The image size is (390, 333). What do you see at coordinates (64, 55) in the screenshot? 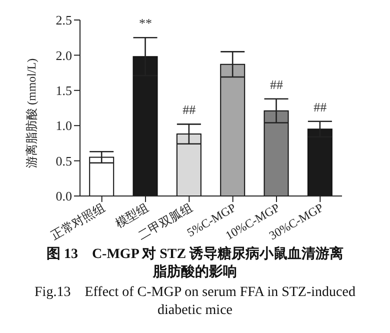
I see `y-tick-label: 2.0` at bounding box center [64, 55].